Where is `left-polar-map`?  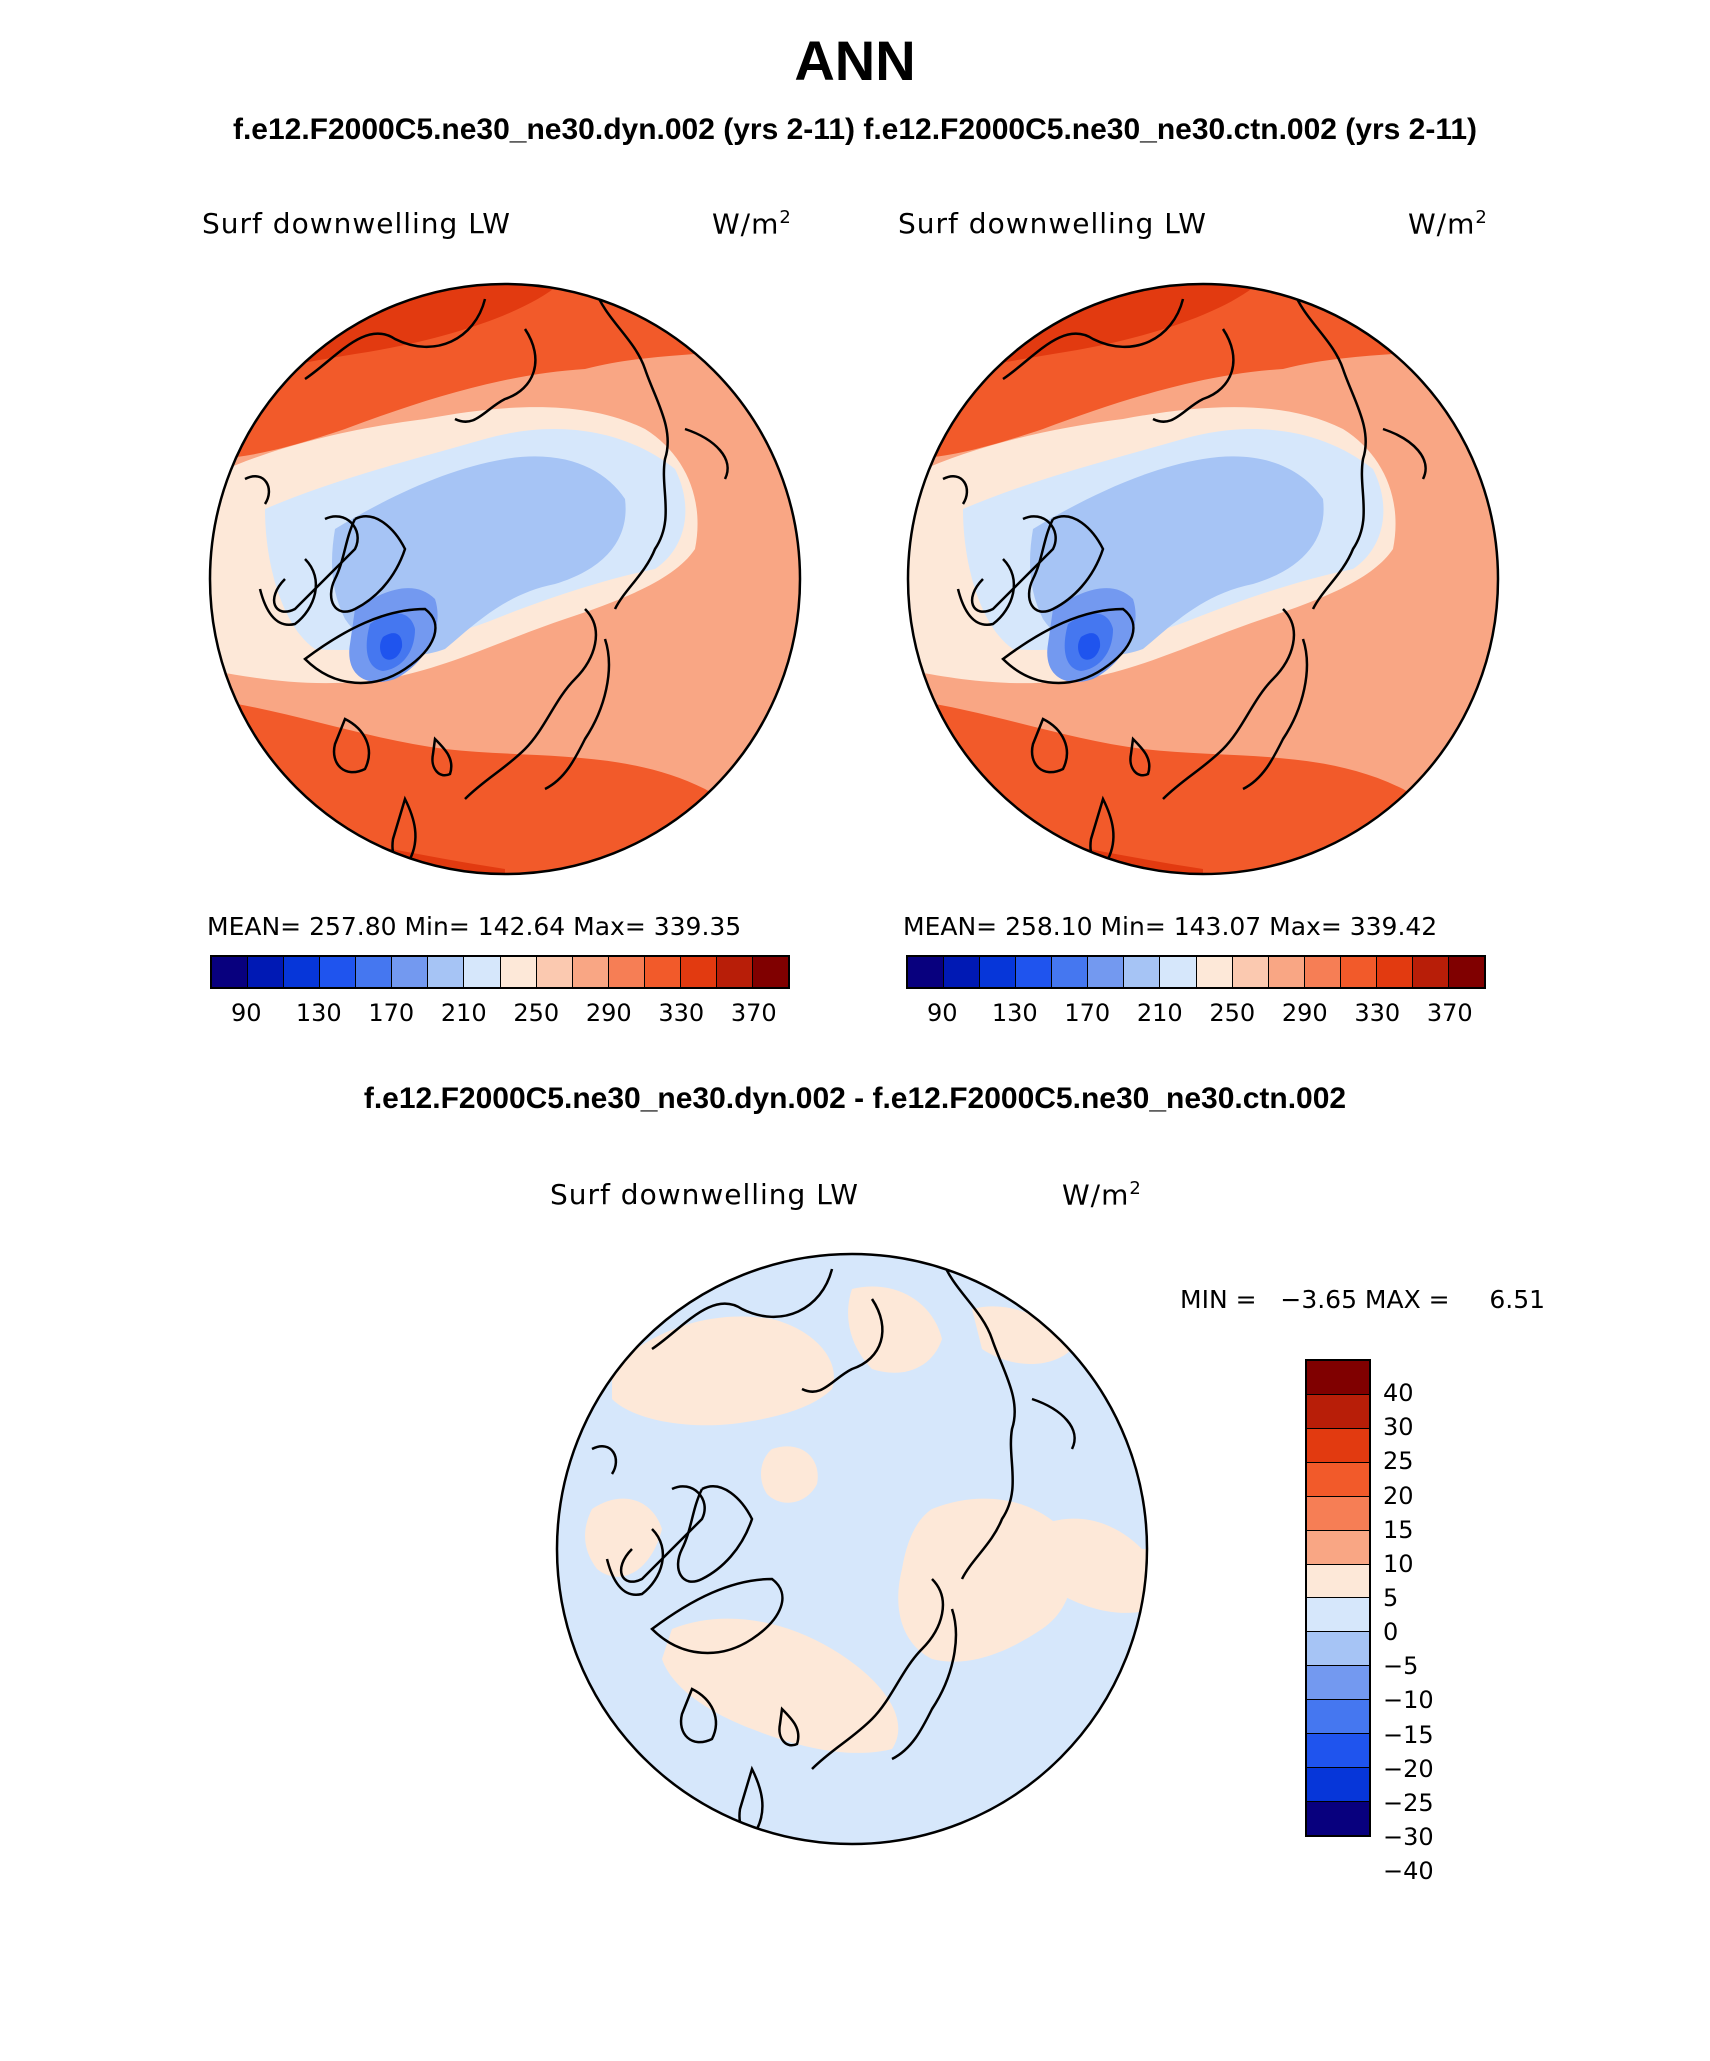
left-polar-map is located at coordinates (505, 579).